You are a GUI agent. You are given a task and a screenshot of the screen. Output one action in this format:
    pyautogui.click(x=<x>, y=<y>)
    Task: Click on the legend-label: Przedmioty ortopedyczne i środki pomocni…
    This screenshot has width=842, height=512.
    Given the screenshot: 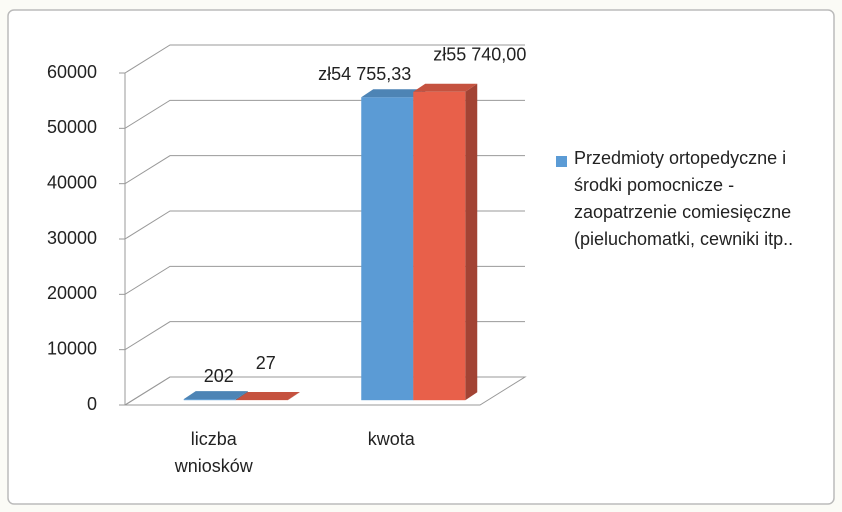 What is the action you would take?
    pyautogui.click(x=684, y=198)
    